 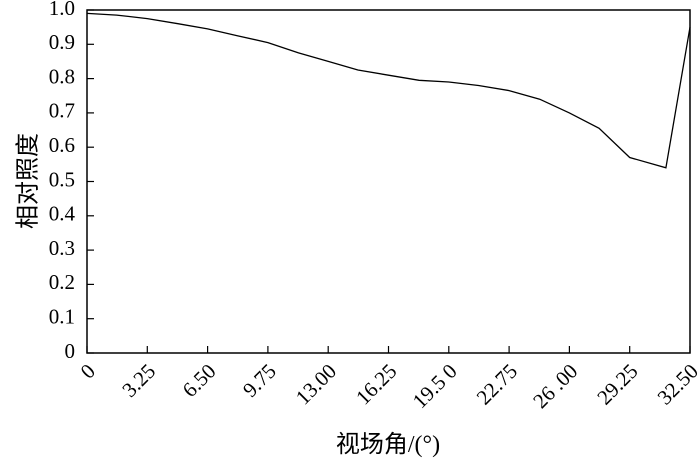 I want to click on x-tick-label: 19.5 0, so click(x=435, y=386).